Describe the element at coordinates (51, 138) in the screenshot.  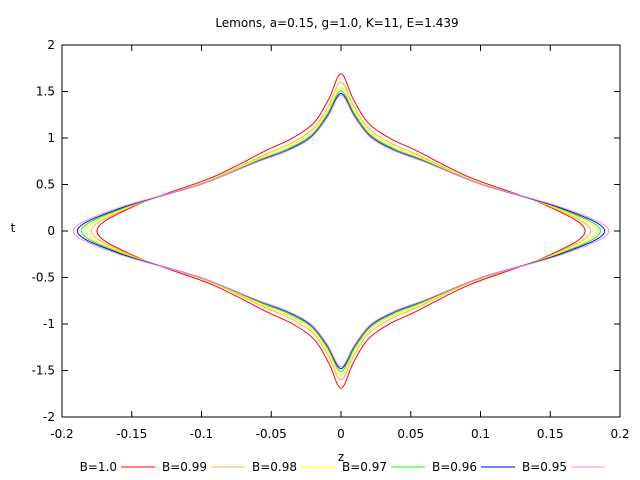
I see `y-tick-label: 1` at that location.